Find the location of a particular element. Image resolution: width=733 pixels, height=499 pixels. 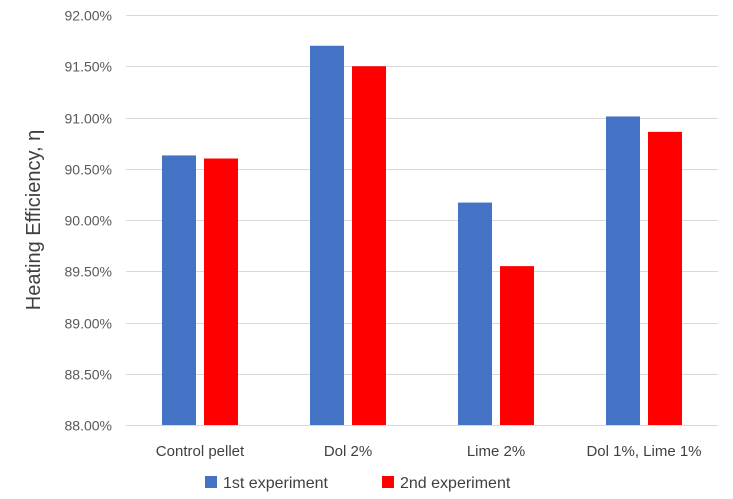

y-tick-label: 88.00% is located at coordinates (88, 426).